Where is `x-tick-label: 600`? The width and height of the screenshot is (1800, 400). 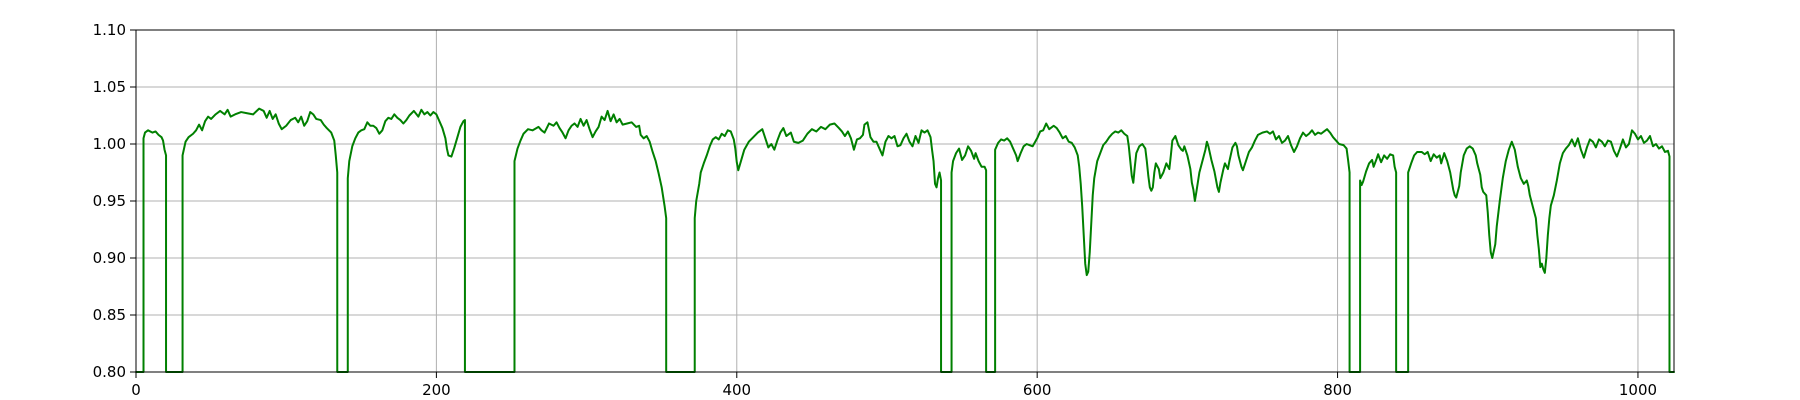 x-tick-label: 600 is located at coordinates (1037, 390).